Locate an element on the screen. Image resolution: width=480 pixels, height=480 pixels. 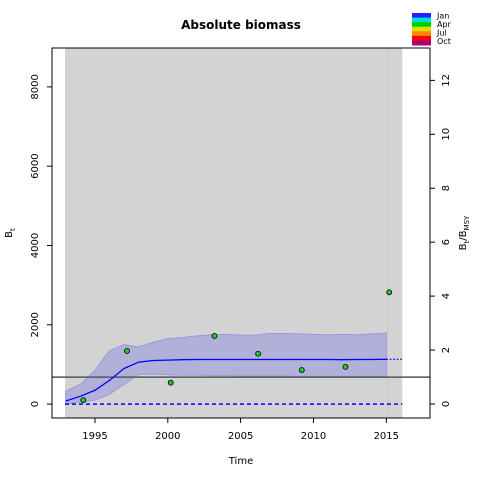
x-tick-label: 2015 is located at coordinates (386, 436).